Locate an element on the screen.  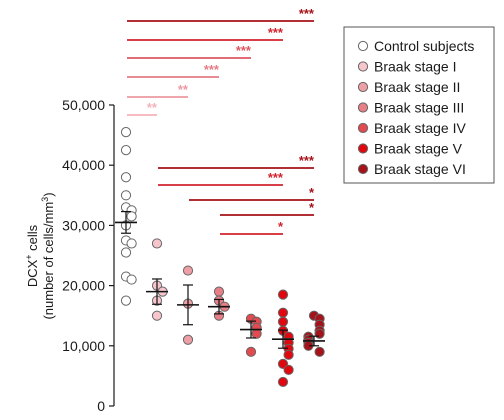
y-tick-label-1: 10,000 is located at coordinates (83, 346).